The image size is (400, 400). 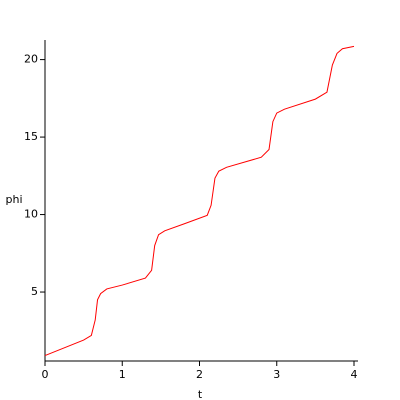 I want to click on y-tick-label: 15, so click(x=31, y=136).